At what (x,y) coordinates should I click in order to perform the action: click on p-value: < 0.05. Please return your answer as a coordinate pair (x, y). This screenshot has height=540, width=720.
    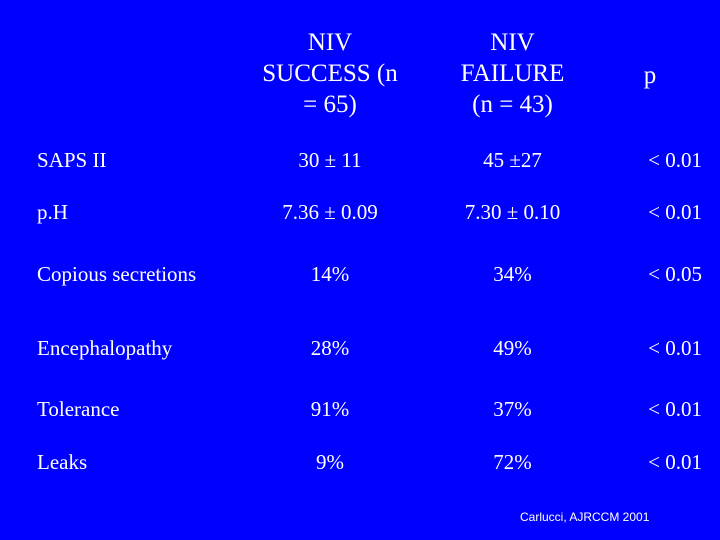
    Looking at the image, I should click on (675, 274).